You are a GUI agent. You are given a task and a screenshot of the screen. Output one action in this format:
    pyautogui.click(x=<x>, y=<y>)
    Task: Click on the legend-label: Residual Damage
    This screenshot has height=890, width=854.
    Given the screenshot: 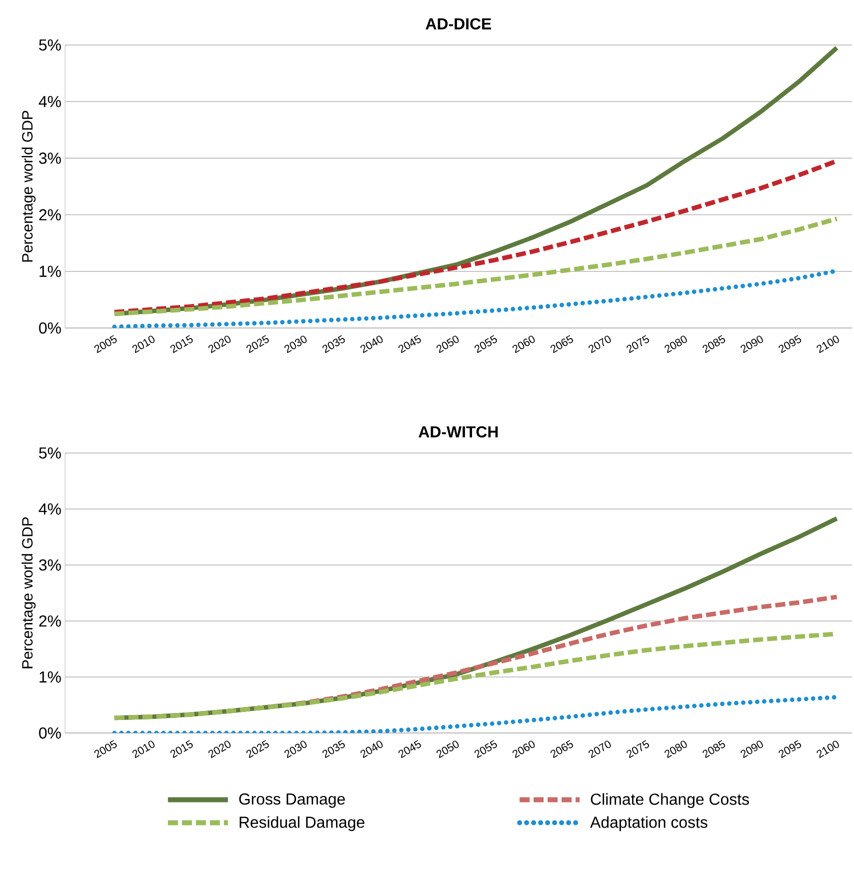 What is the action you would take?
    pyautogui.click(x=302, y=824)
    